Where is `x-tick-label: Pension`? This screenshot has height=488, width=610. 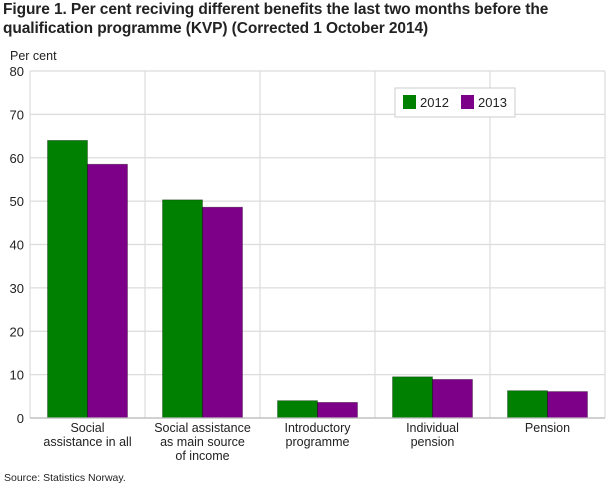 x-tick-label: Pension is located at coordinates (547, 428).